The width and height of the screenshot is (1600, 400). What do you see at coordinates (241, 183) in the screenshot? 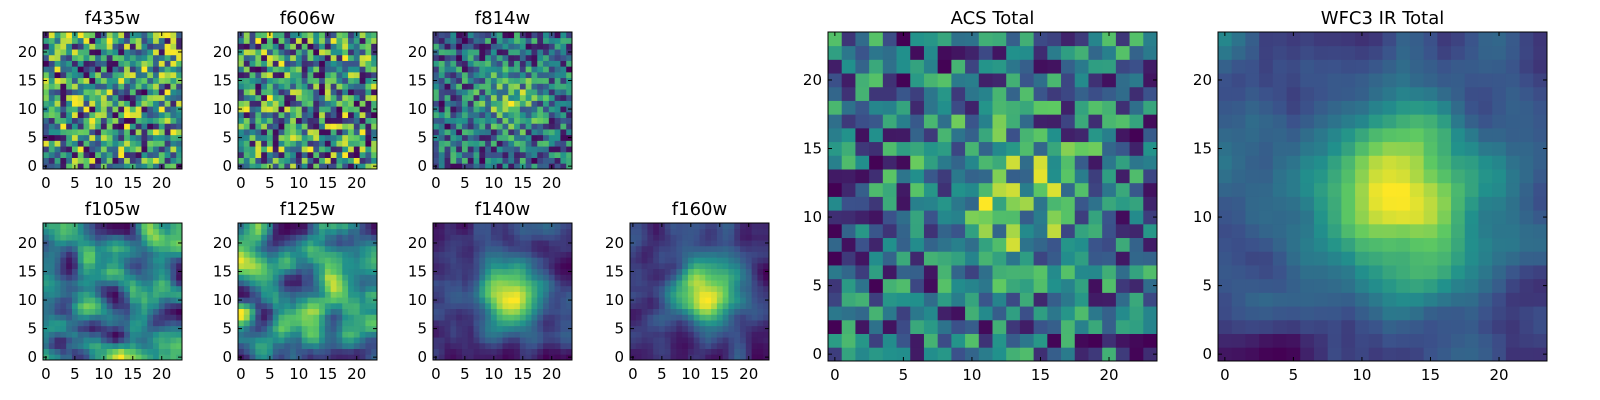
I see `x-tick-label: 0` at bounding box center [241, 183].